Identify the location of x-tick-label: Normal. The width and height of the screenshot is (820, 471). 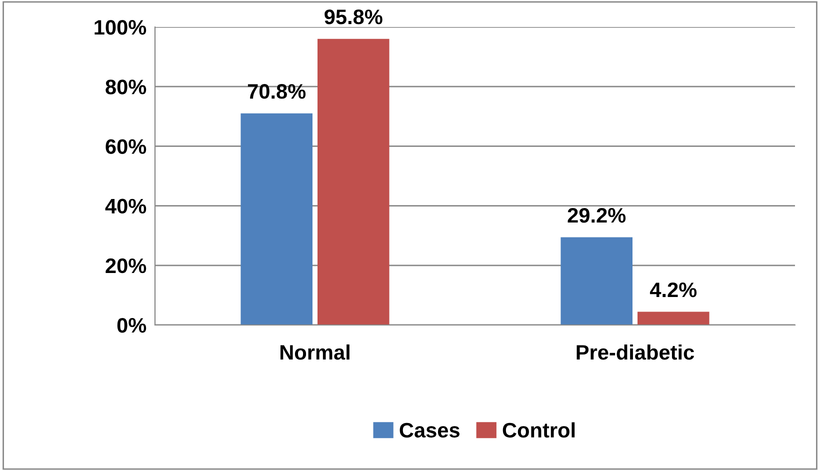
(315, 352).